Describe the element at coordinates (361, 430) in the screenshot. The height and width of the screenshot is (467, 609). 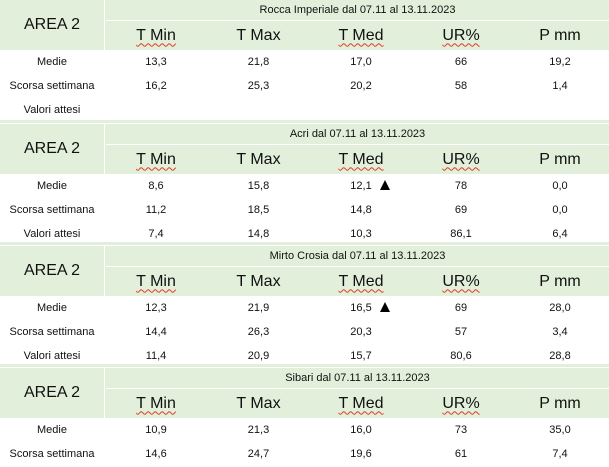
I see `table-cell: 16,0` at that location.